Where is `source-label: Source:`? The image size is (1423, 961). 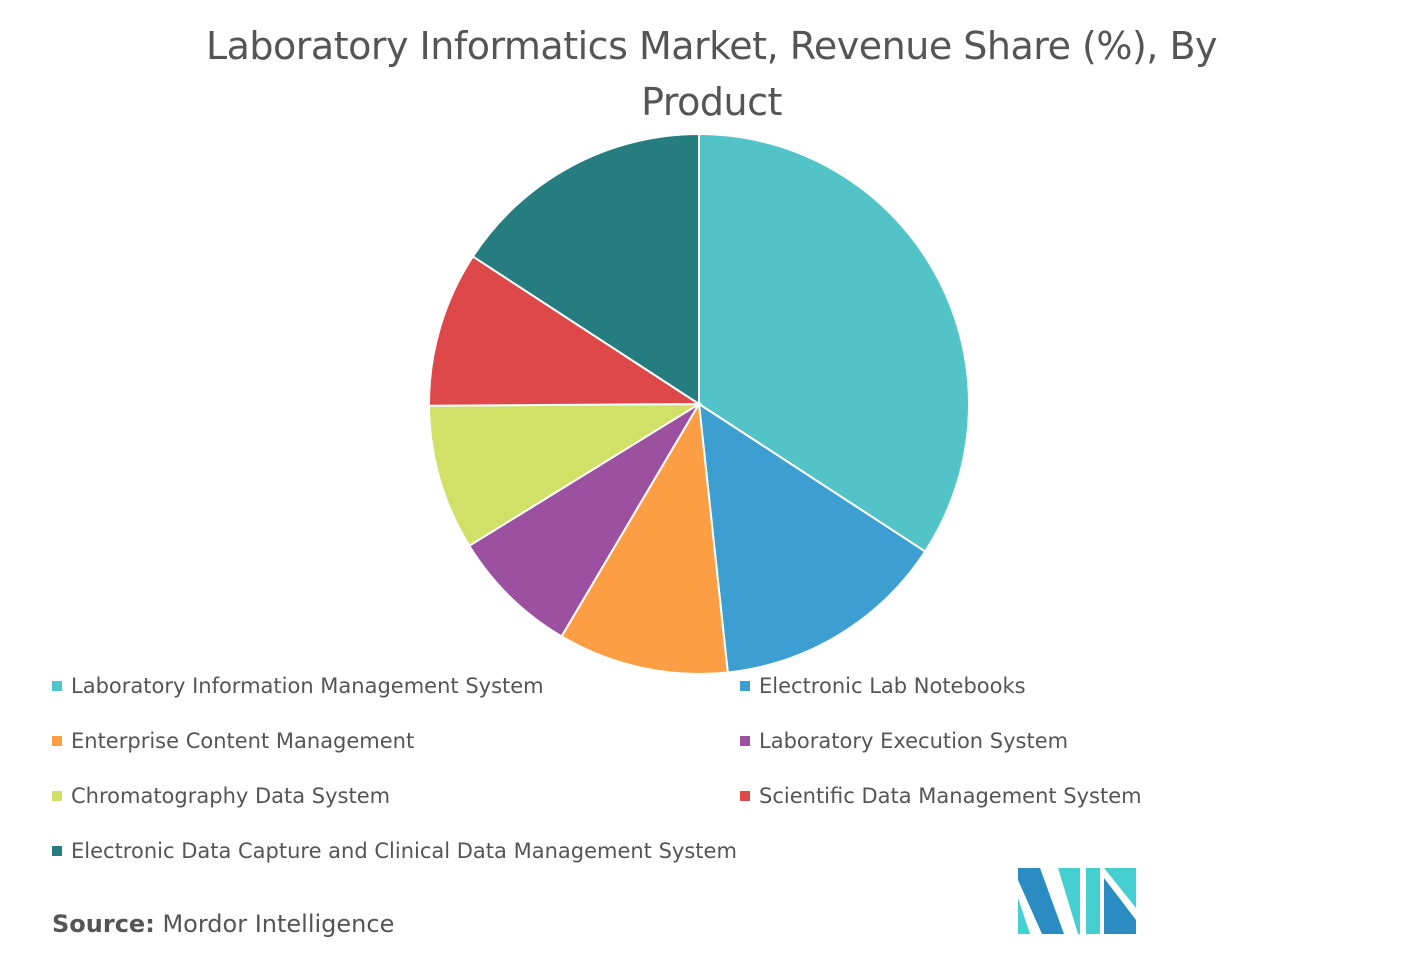 source-label: Source: is located at coordinates (103, 924).